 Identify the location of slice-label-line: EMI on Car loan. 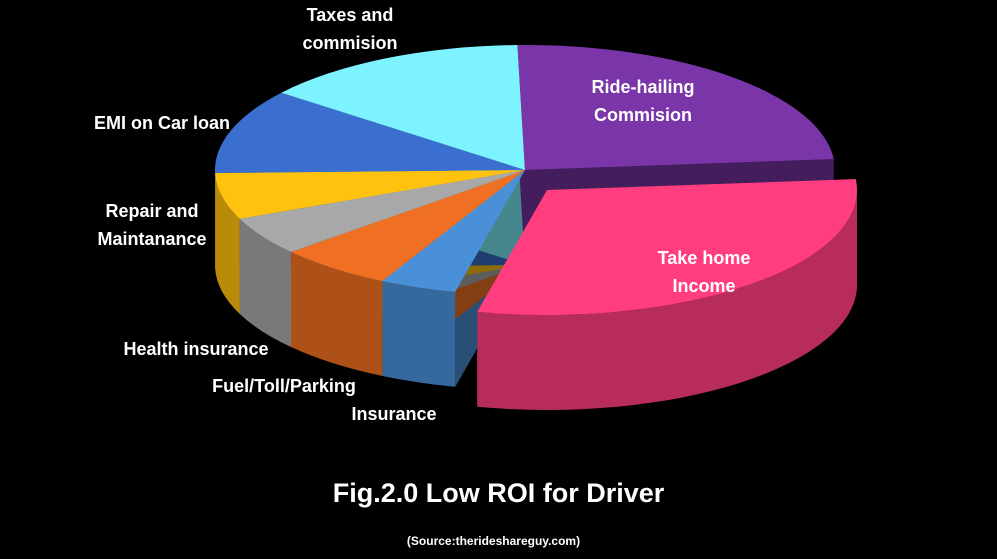
(162, 123).